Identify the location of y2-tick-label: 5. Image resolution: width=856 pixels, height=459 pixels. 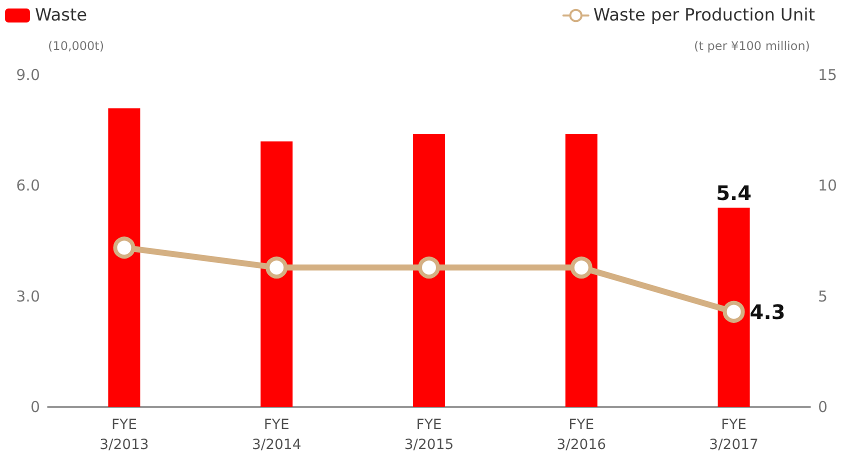
(823, 296).